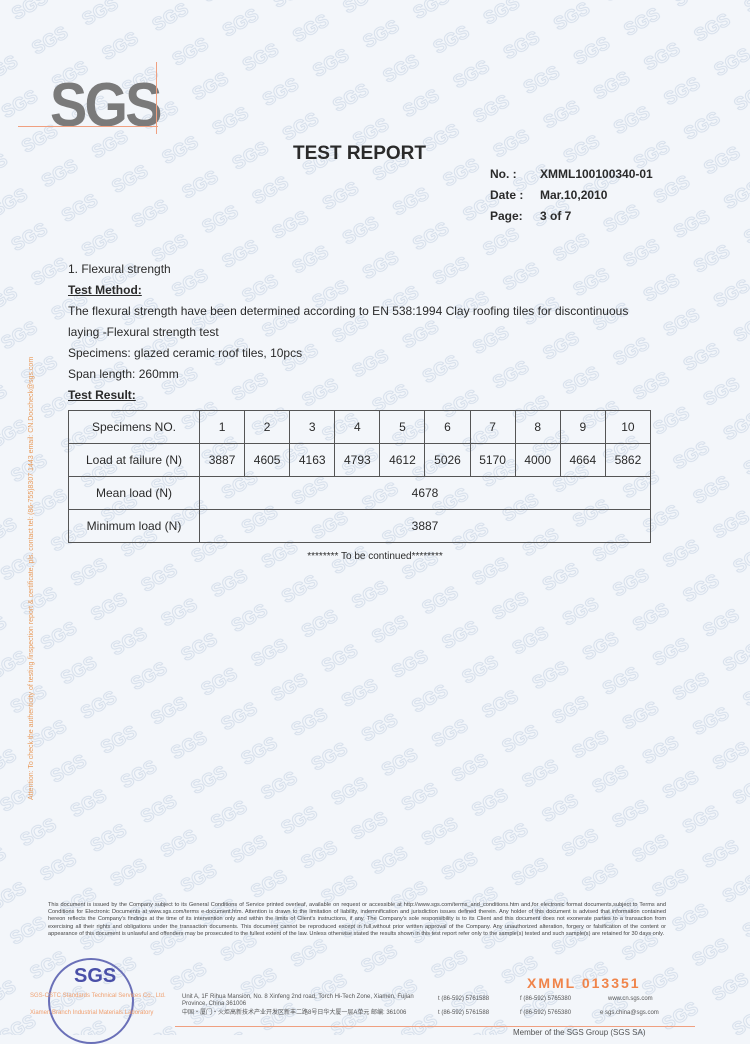 The width and height of the screenshot is (750, 1044). What do you see at coordinates (582, 427) in the screenshot?
I see `specimen-number: 9` at bounding box center [582, 427].